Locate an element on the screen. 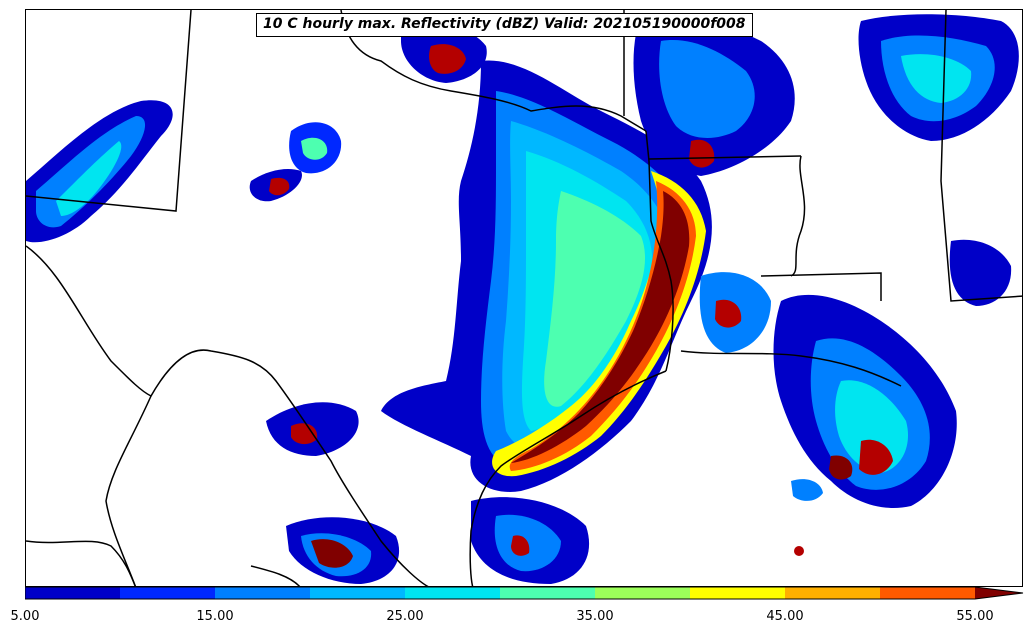  colorbar-extend-arrow is located at coordinates (999, 593).